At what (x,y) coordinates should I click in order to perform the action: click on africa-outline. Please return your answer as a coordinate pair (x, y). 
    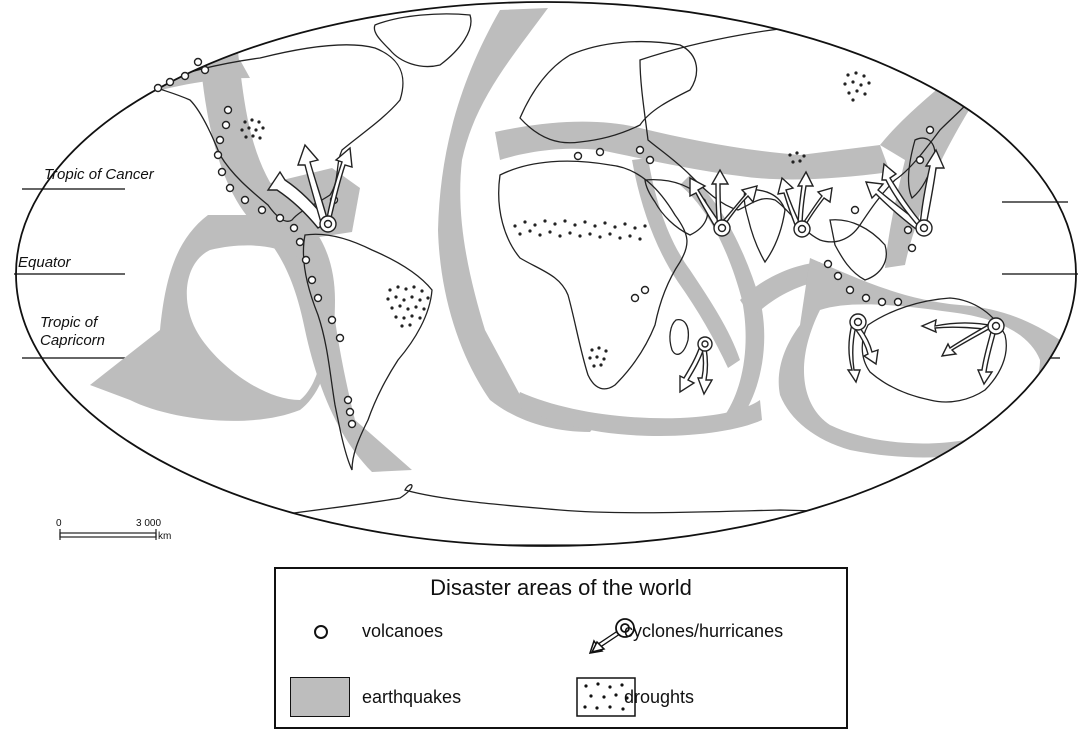
    Looking at the image, I should click on (593, 275).